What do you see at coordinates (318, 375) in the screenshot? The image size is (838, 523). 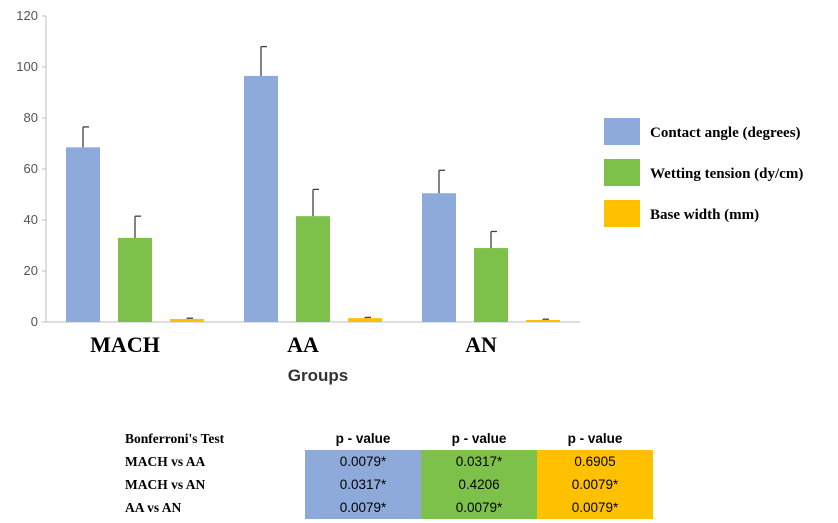 I see `x-axis-title: Groups` at bounding box center [318, 375].